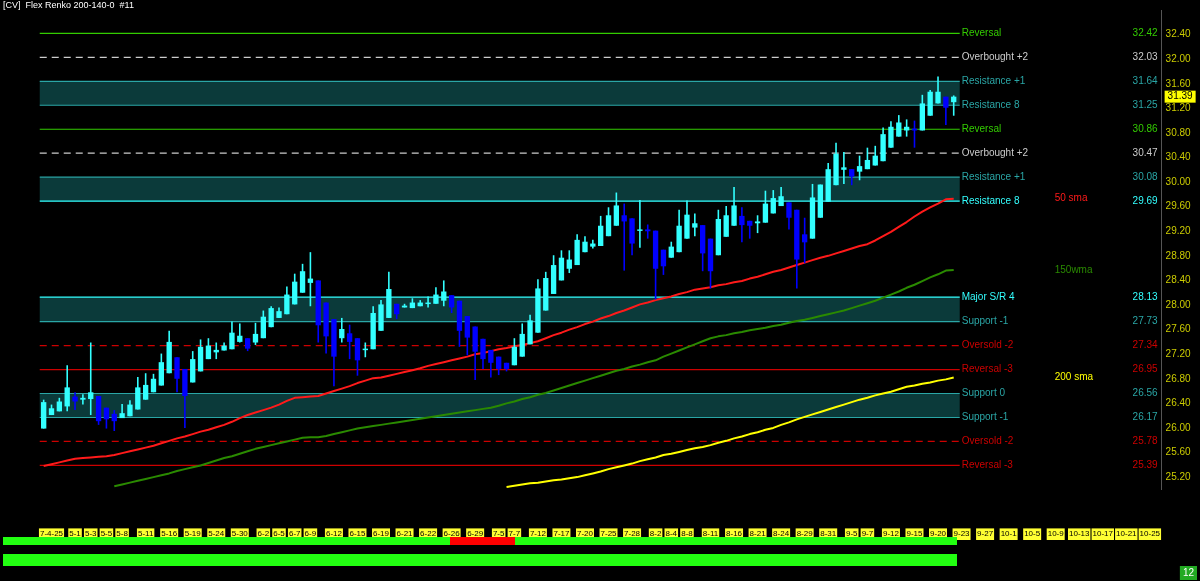 The width and height of the screenshot is (1200, 581). What do you see at coordinates (1178, 206) in the screenshot?
I see `y-tick-label: 29.60` at bounding box center [1178, 206].